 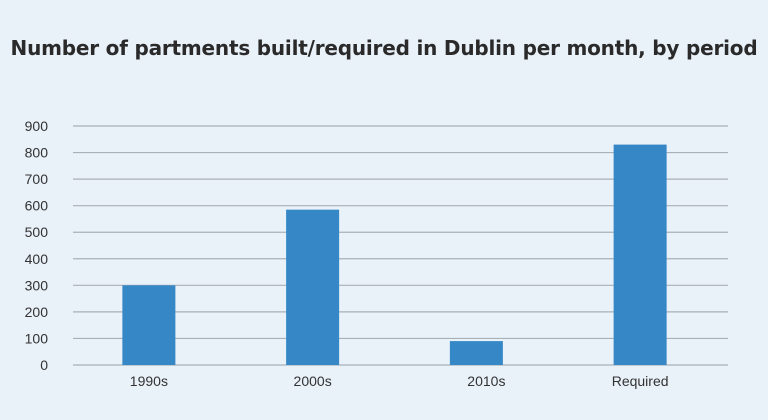 What do you see at coordinates (37, 338) in the screenshot?
I see `y-tick-label: 100` at bounding box center [37, 338].